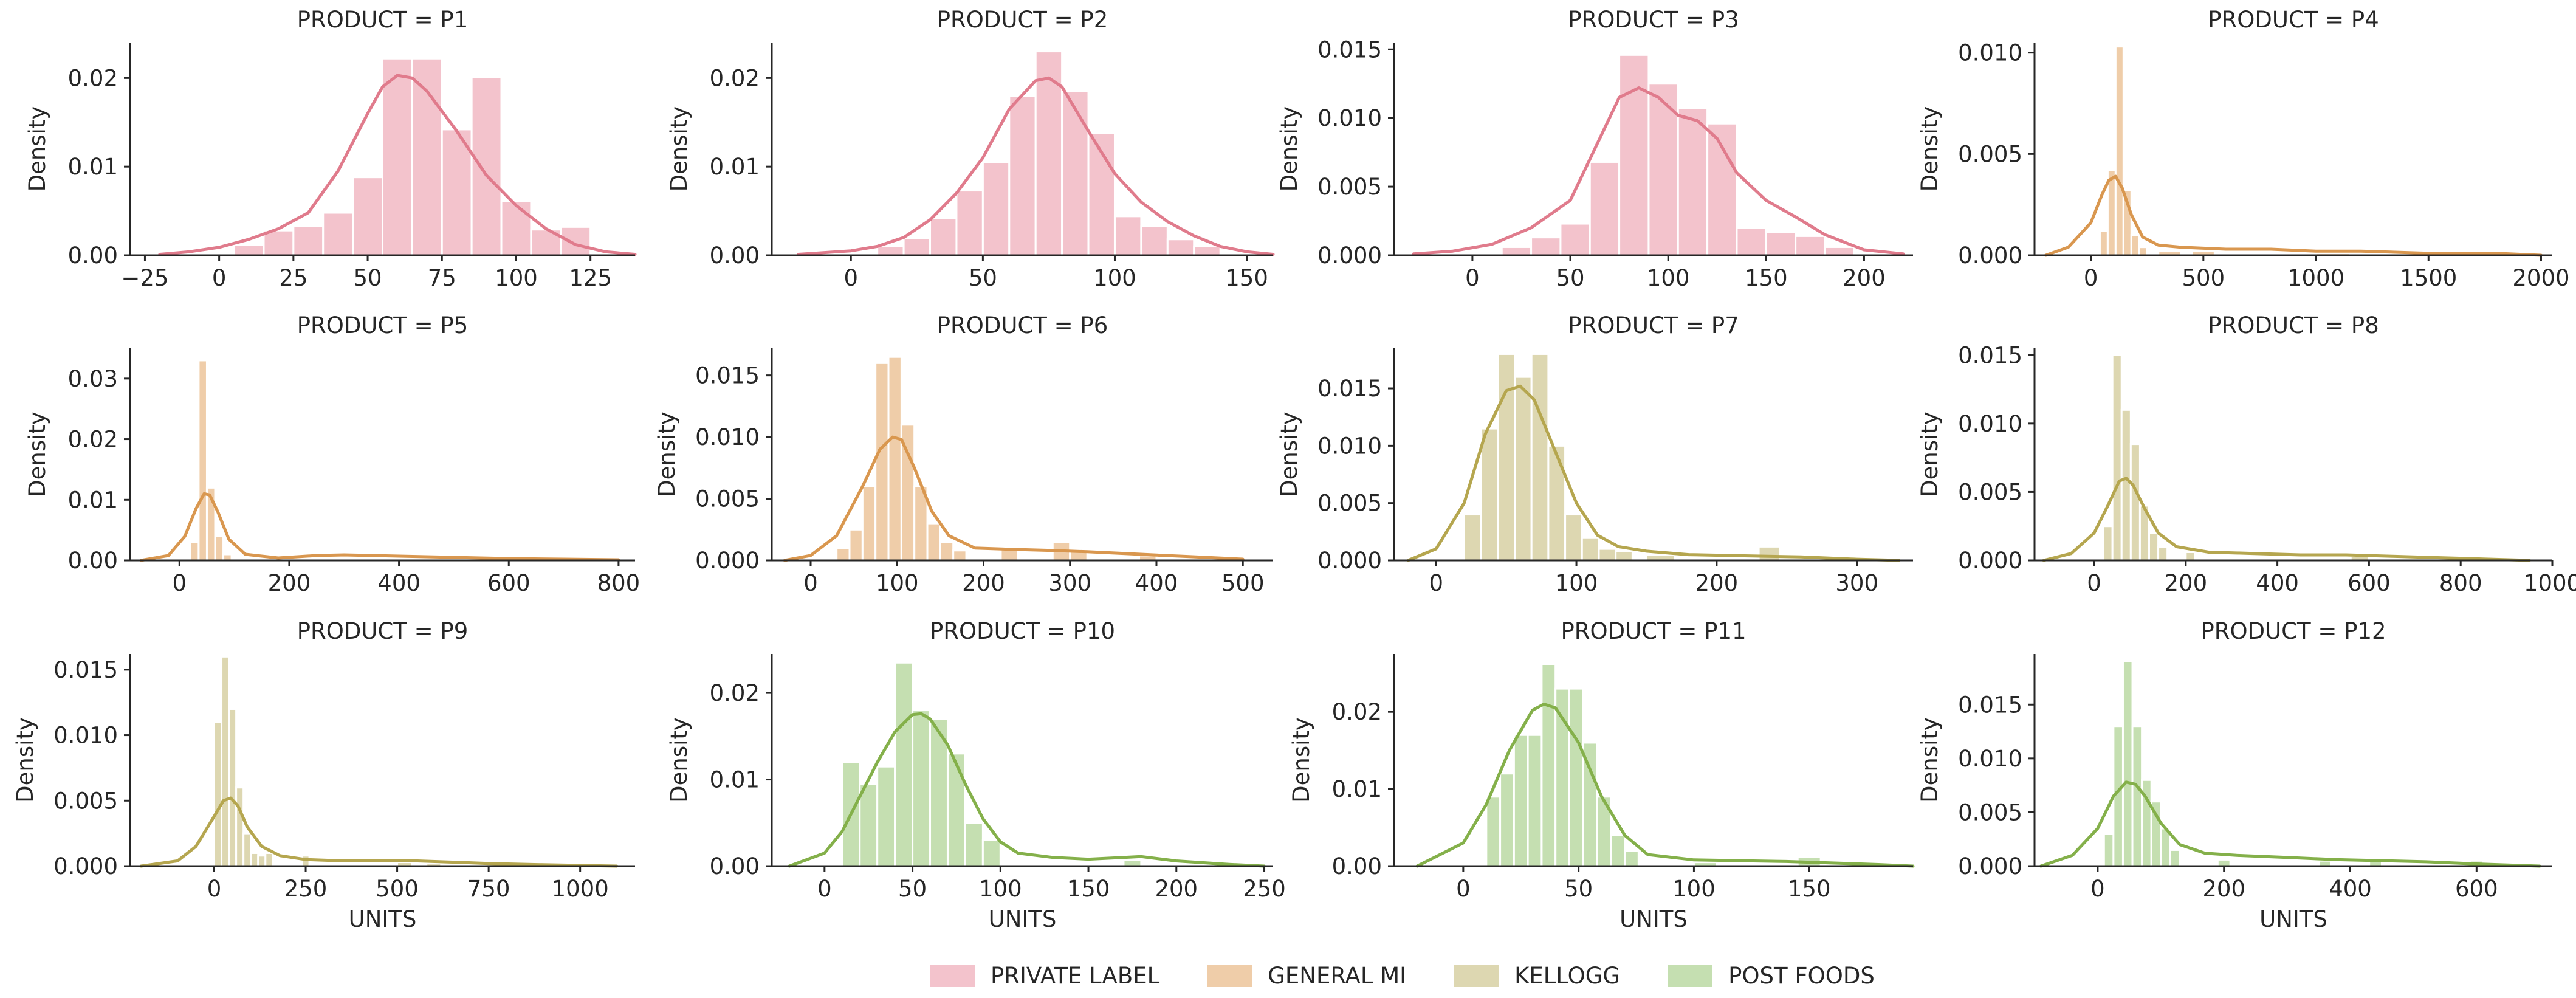  I want to click on x-tick-label: 125, so click(590, 278).